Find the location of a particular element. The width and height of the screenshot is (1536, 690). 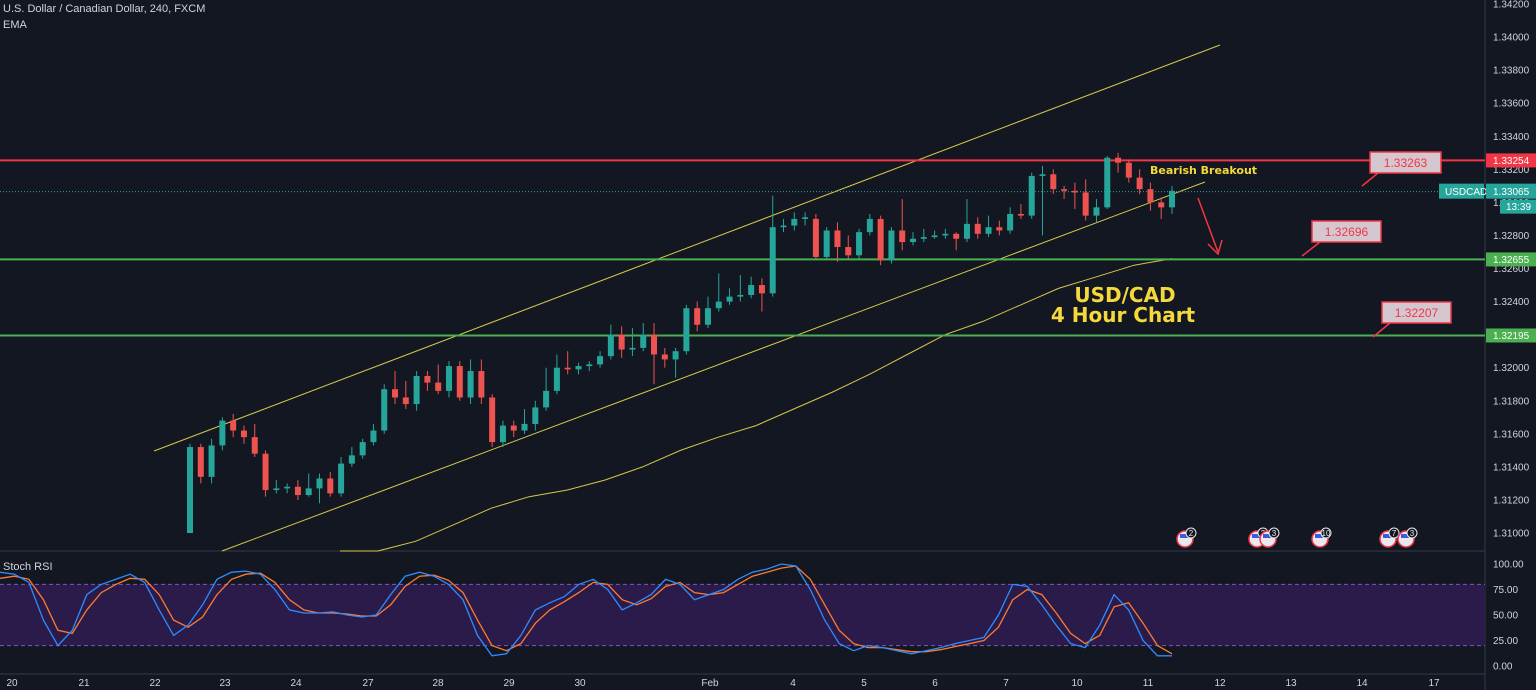

stoch-rsi-band is located at coordinates (742, 615).